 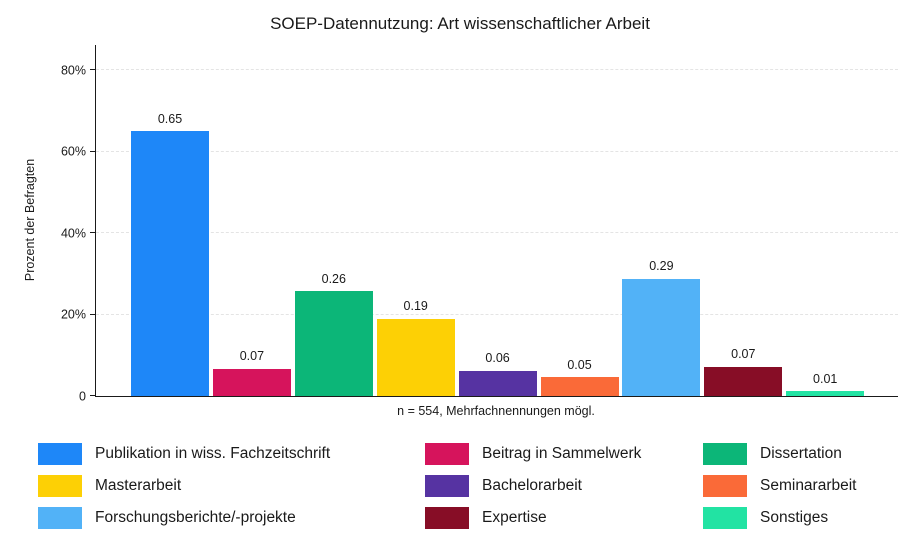 What do you see at coordinates (808, 485) in the screenshot?
I see `legend-label: Seminararbeit` at bounding box center [808, 485].